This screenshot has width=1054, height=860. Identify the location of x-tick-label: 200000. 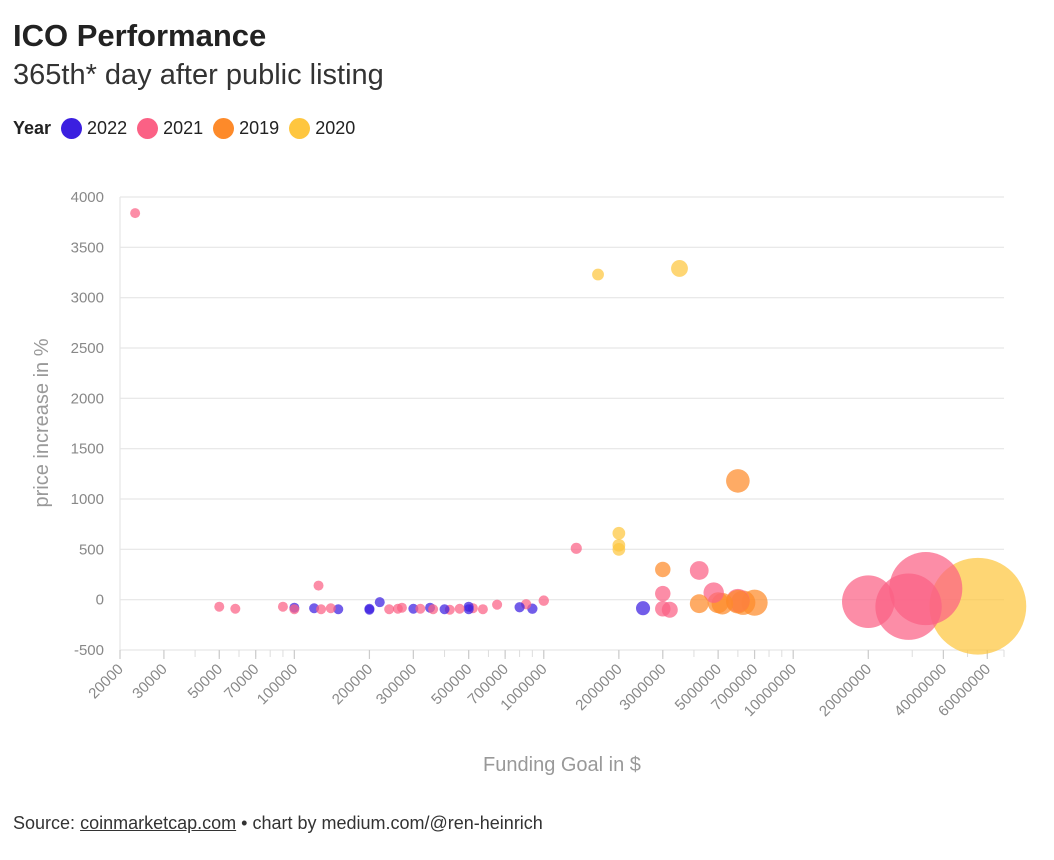
(352, 684).